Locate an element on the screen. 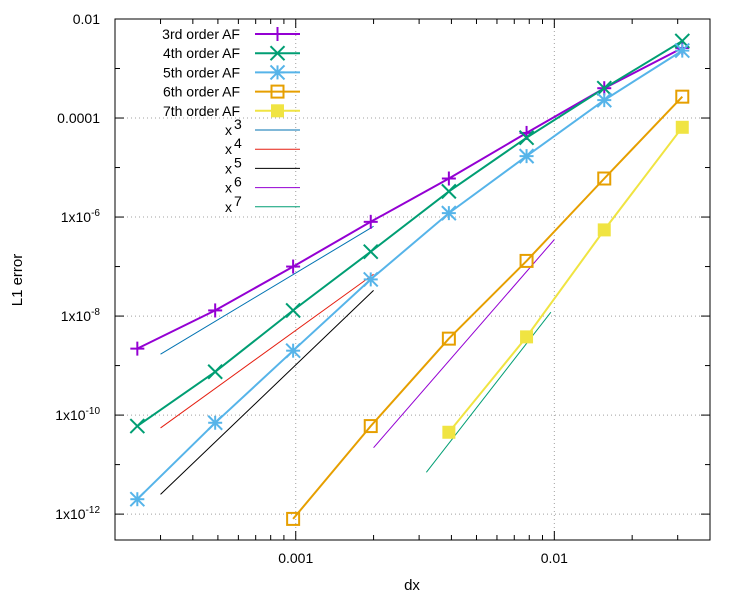  y-tick-label: 0.01 is located at coordinates (86, 19).